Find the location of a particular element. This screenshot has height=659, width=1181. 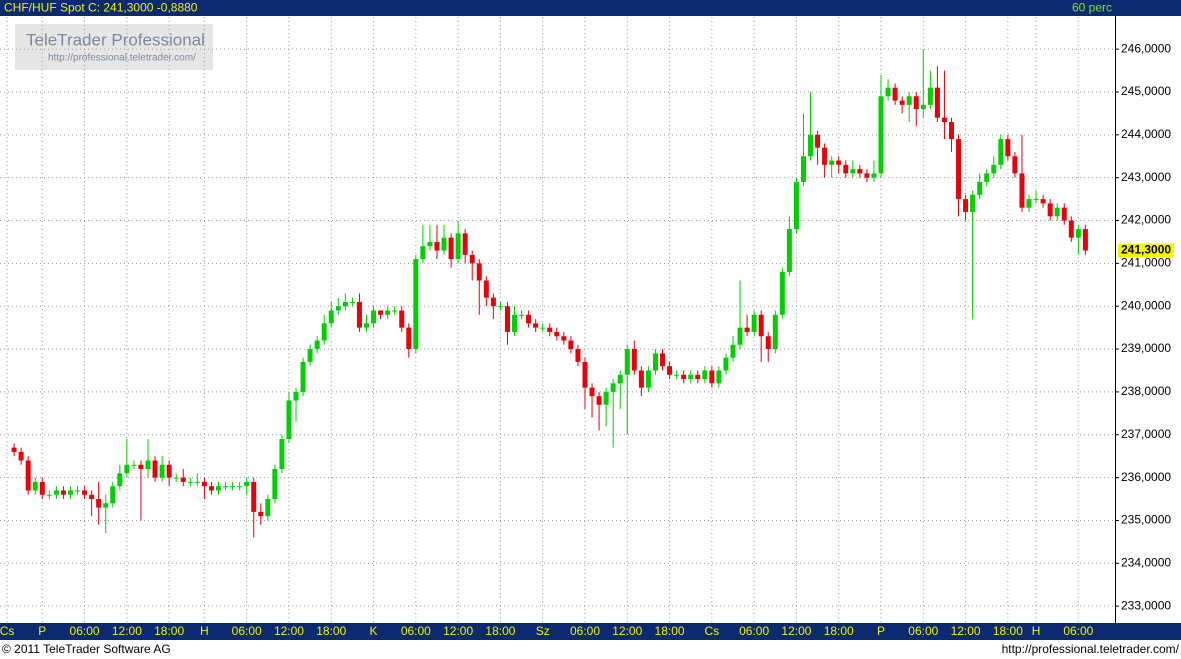

x-tick-label: P is located at coordinates (881, 631).